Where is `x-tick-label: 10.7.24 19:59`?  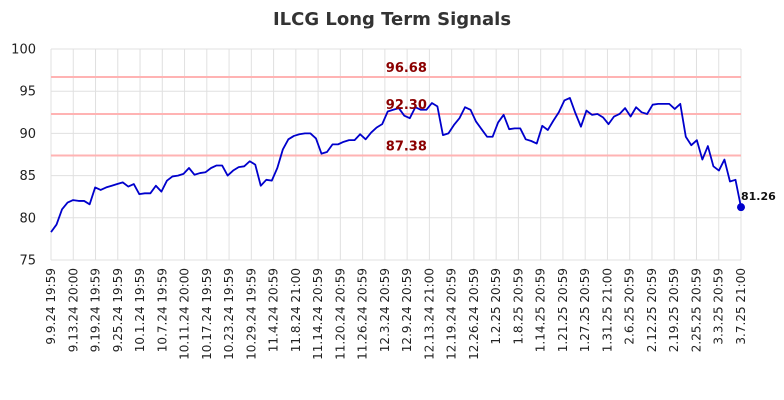
x-tick-label: 10.7.24 19:59 is located at coordinates (162, 310).